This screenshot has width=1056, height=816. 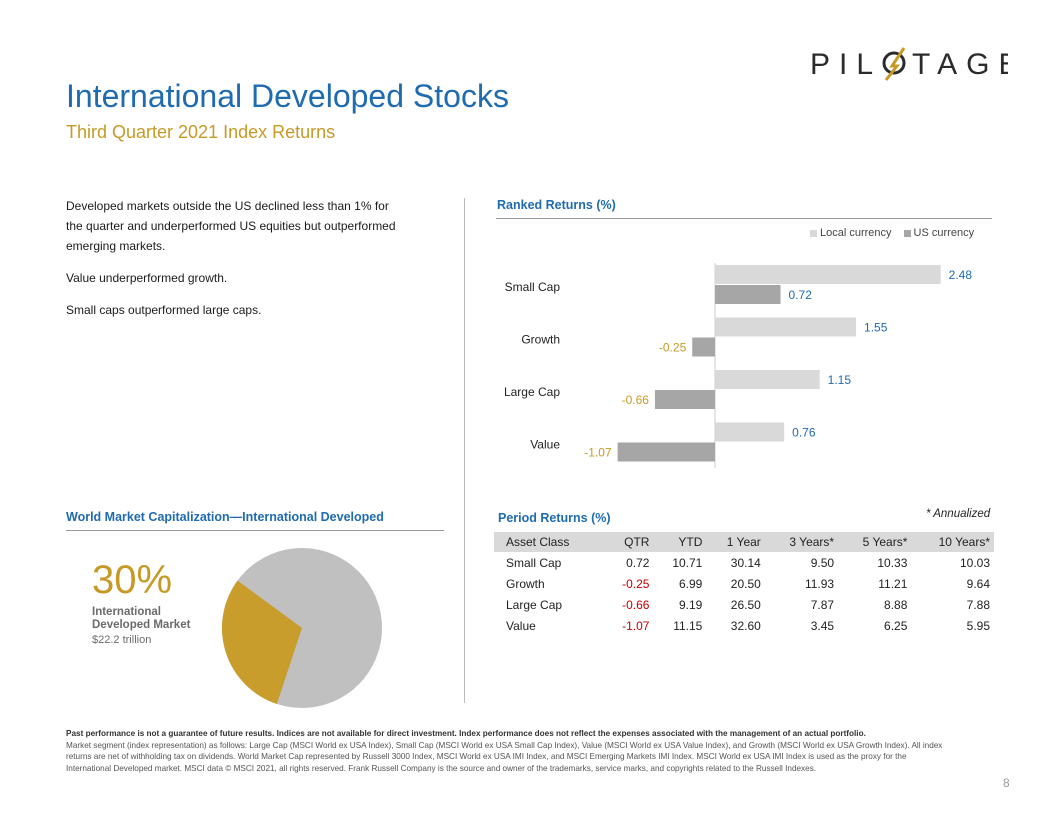 I want to click on pie-slice-international-developed, so click(x=261, y=642).